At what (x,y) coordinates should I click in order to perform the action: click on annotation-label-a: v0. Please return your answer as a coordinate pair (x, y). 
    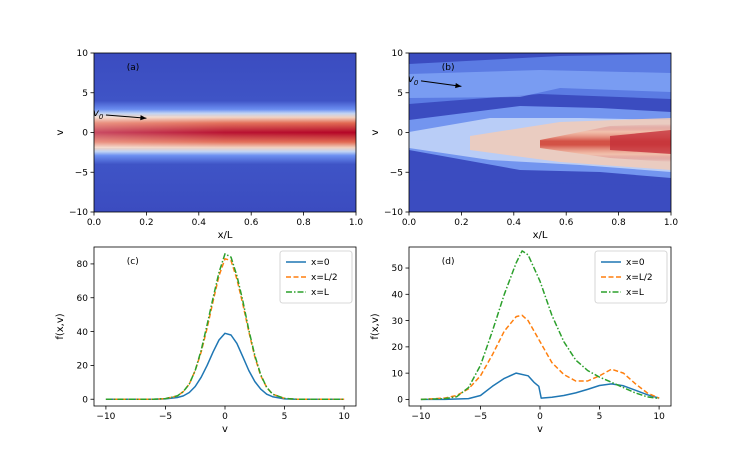
    Looking at the image, I should click on (98, 114).